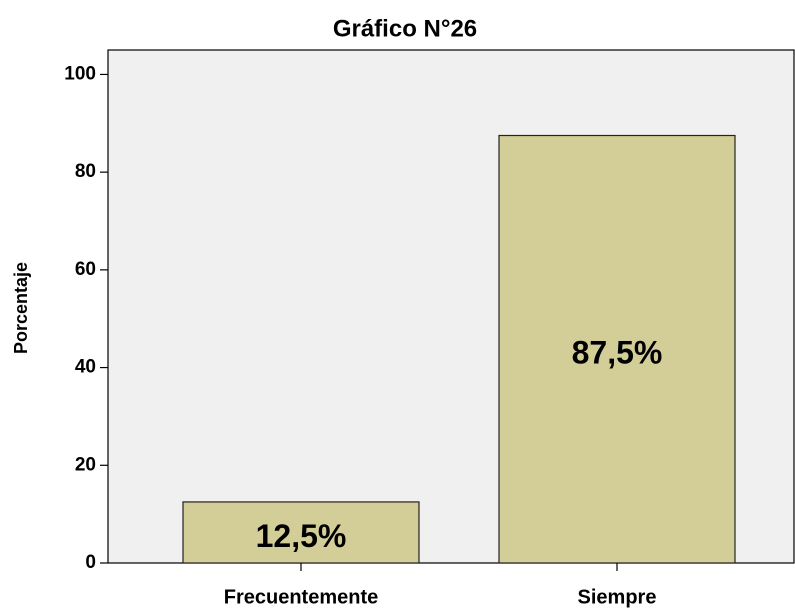 The height and width of the screenshot is (609, 795). I want to click on y-tick-label: 20, so click(85, 464).